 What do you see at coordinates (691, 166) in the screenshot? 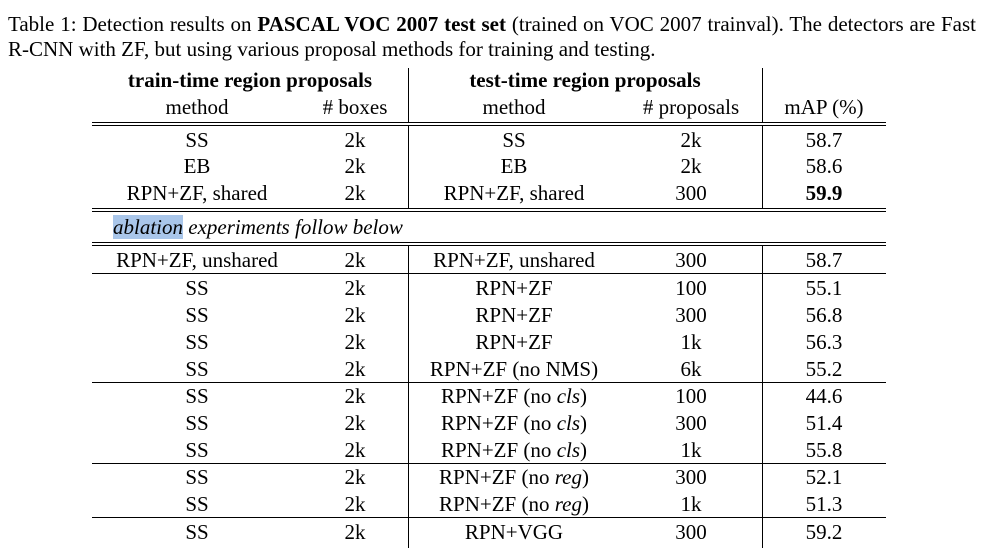
I see `cell-test-proposals: 2k` at bounding box center [691, 166].